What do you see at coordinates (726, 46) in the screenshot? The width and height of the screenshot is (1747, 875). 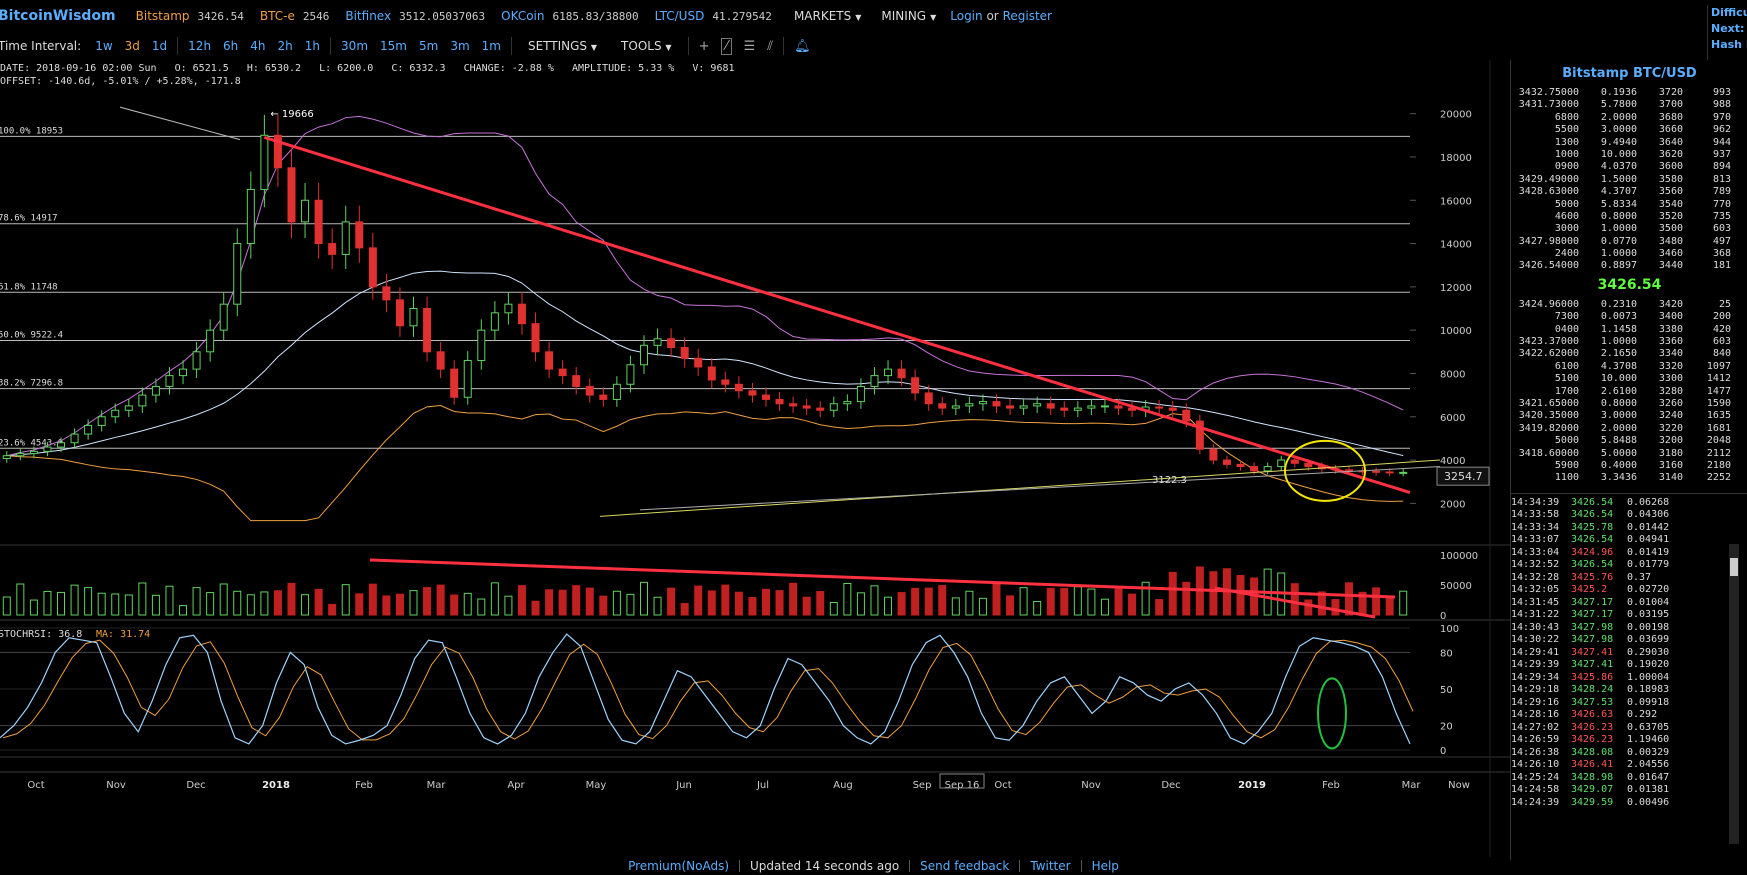 I see `trendline-icon: ⁄` at bounding box center [726, 46].